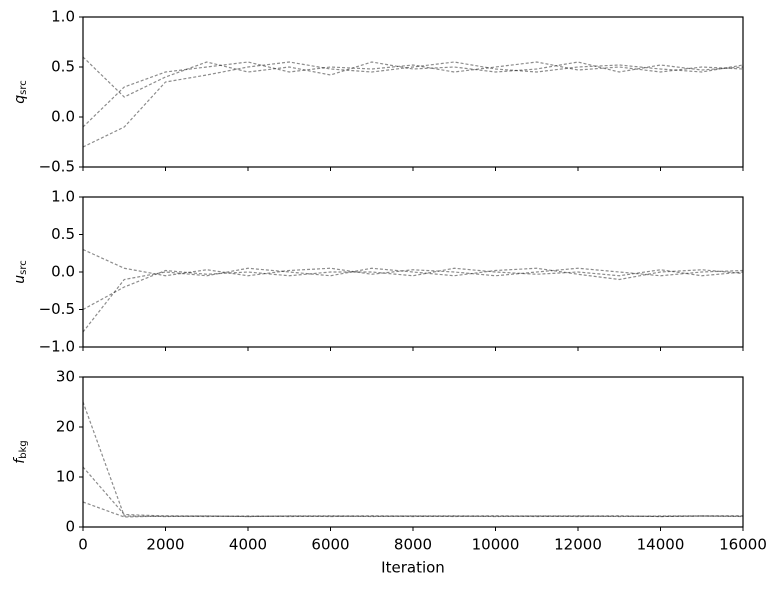 The width and height of the screenshot is (779, 592). What do you see at coordinates (65, 477) in the screenshot?
I see `y-tick-label: 10` at bounding box center [65, 477].